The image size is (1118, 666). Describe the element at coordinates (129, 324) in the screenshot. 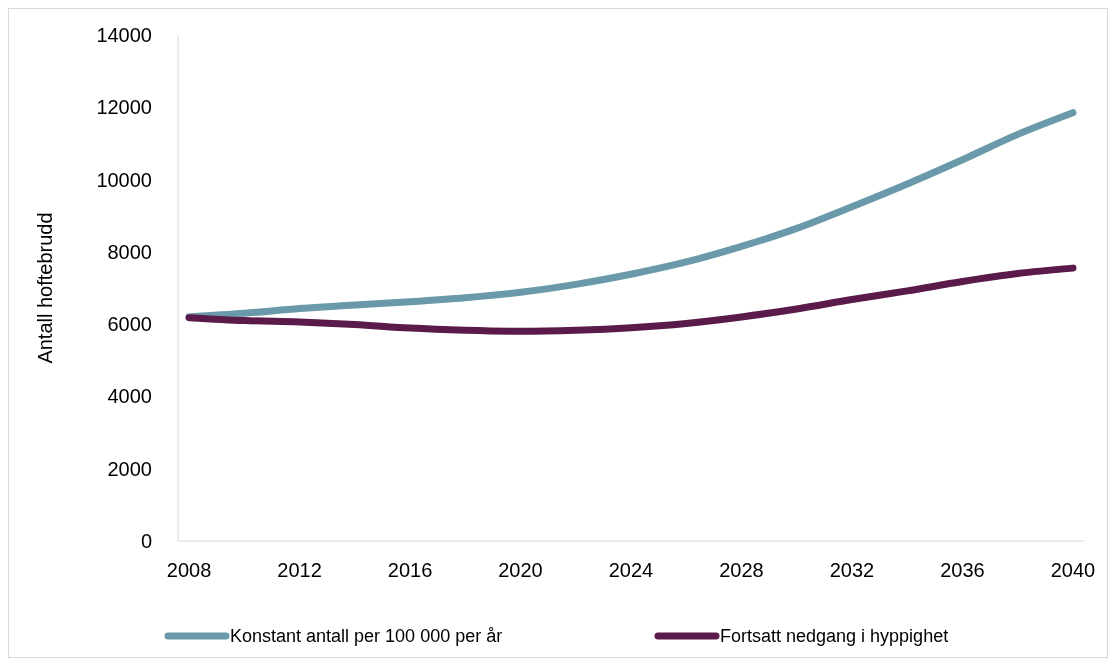

I see `y-tick-label: 6000` at that location.